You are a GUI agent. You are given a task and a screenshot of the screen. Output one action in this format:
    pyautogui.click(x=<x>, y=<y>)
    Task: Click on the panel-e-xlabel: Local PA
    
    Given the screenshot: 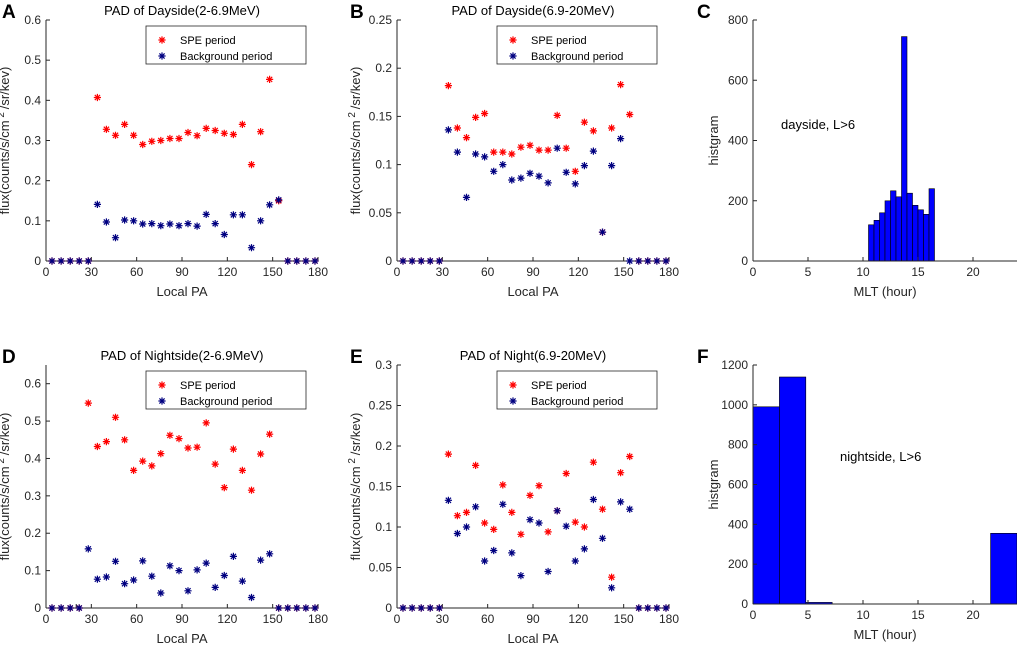 What is the action you would take?
    pyautogui.click(x=532, y=638)
    